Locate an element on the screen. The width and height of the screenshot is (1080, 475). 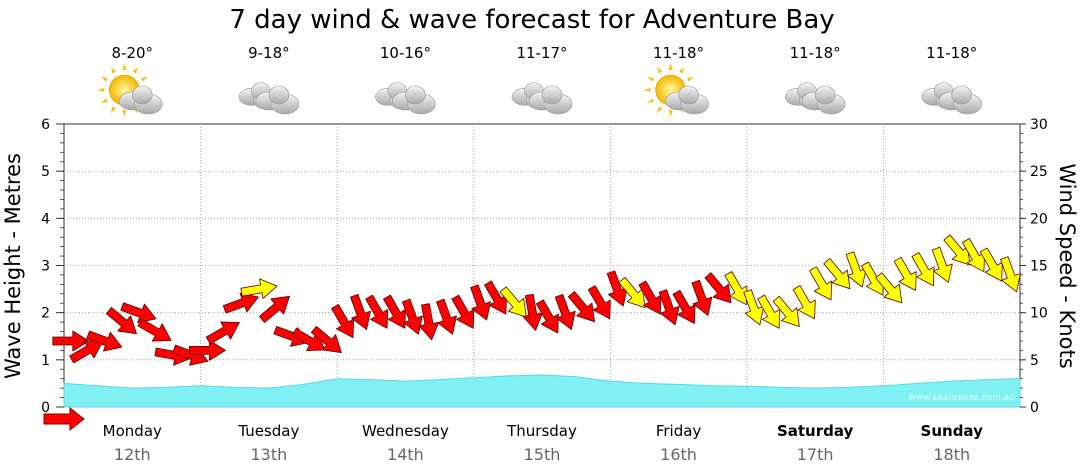
right-axis-title: Wind Speed - Knots is located at coordinates (1067, 265).